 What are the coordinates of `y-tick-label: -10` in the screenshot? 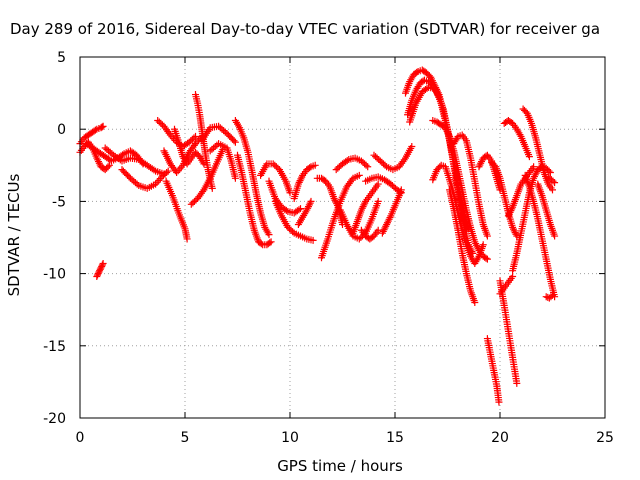 It's located at (54, 275).